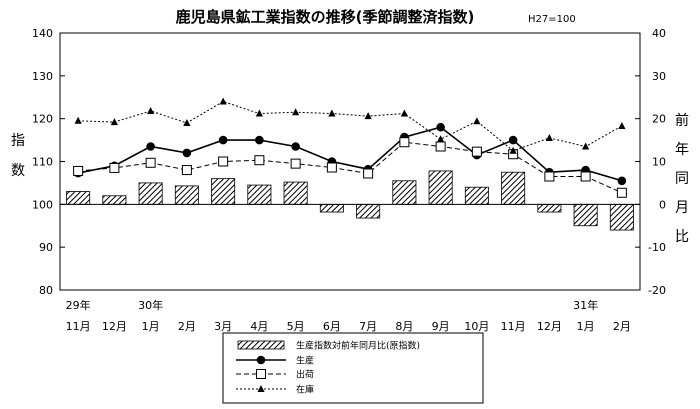 Image resolution: width=700 pixels, height=409 pixels. What do you see at coordinates (662, 204) in the screenshot?
I see `right-tick-label: 0` at bounding box center [662, 204].